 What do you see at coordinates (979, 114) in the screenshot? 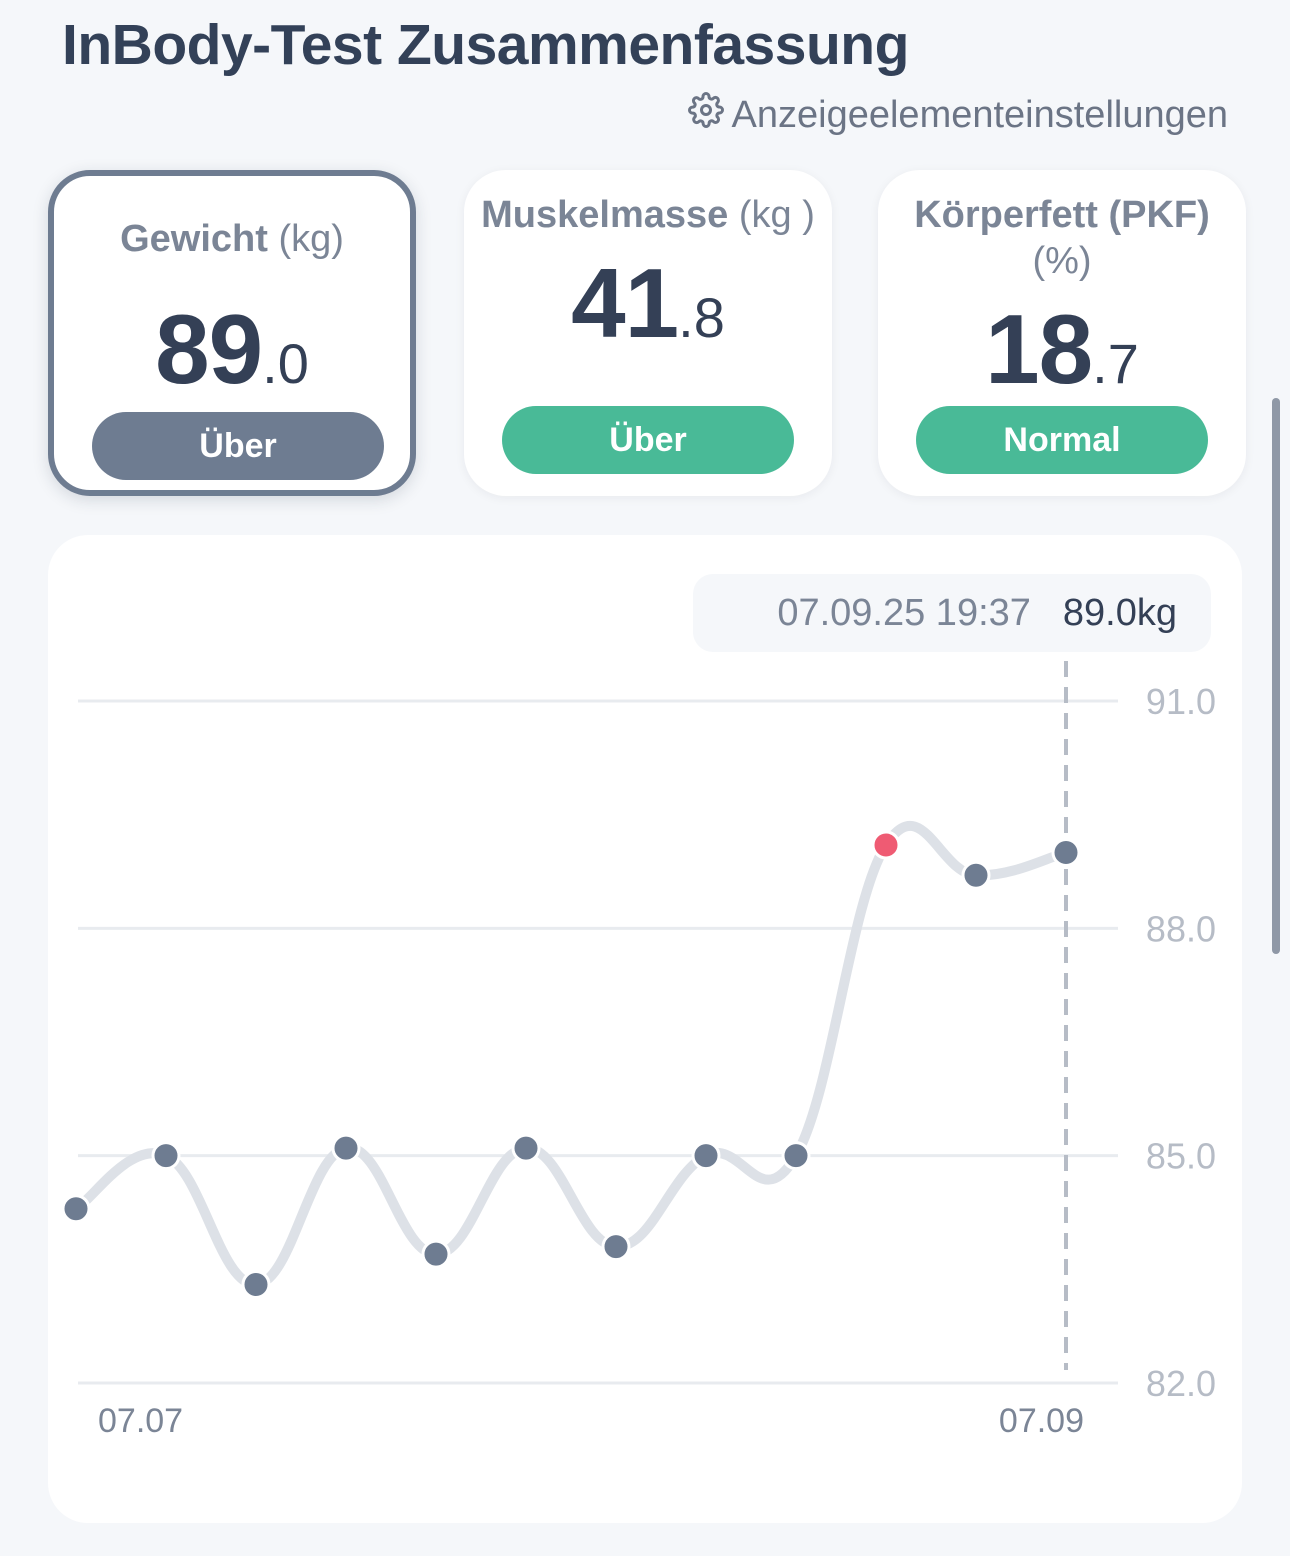
I see `display-settings-label: Anzeigeelementeinstellungen` at bounding box center [979, 114].